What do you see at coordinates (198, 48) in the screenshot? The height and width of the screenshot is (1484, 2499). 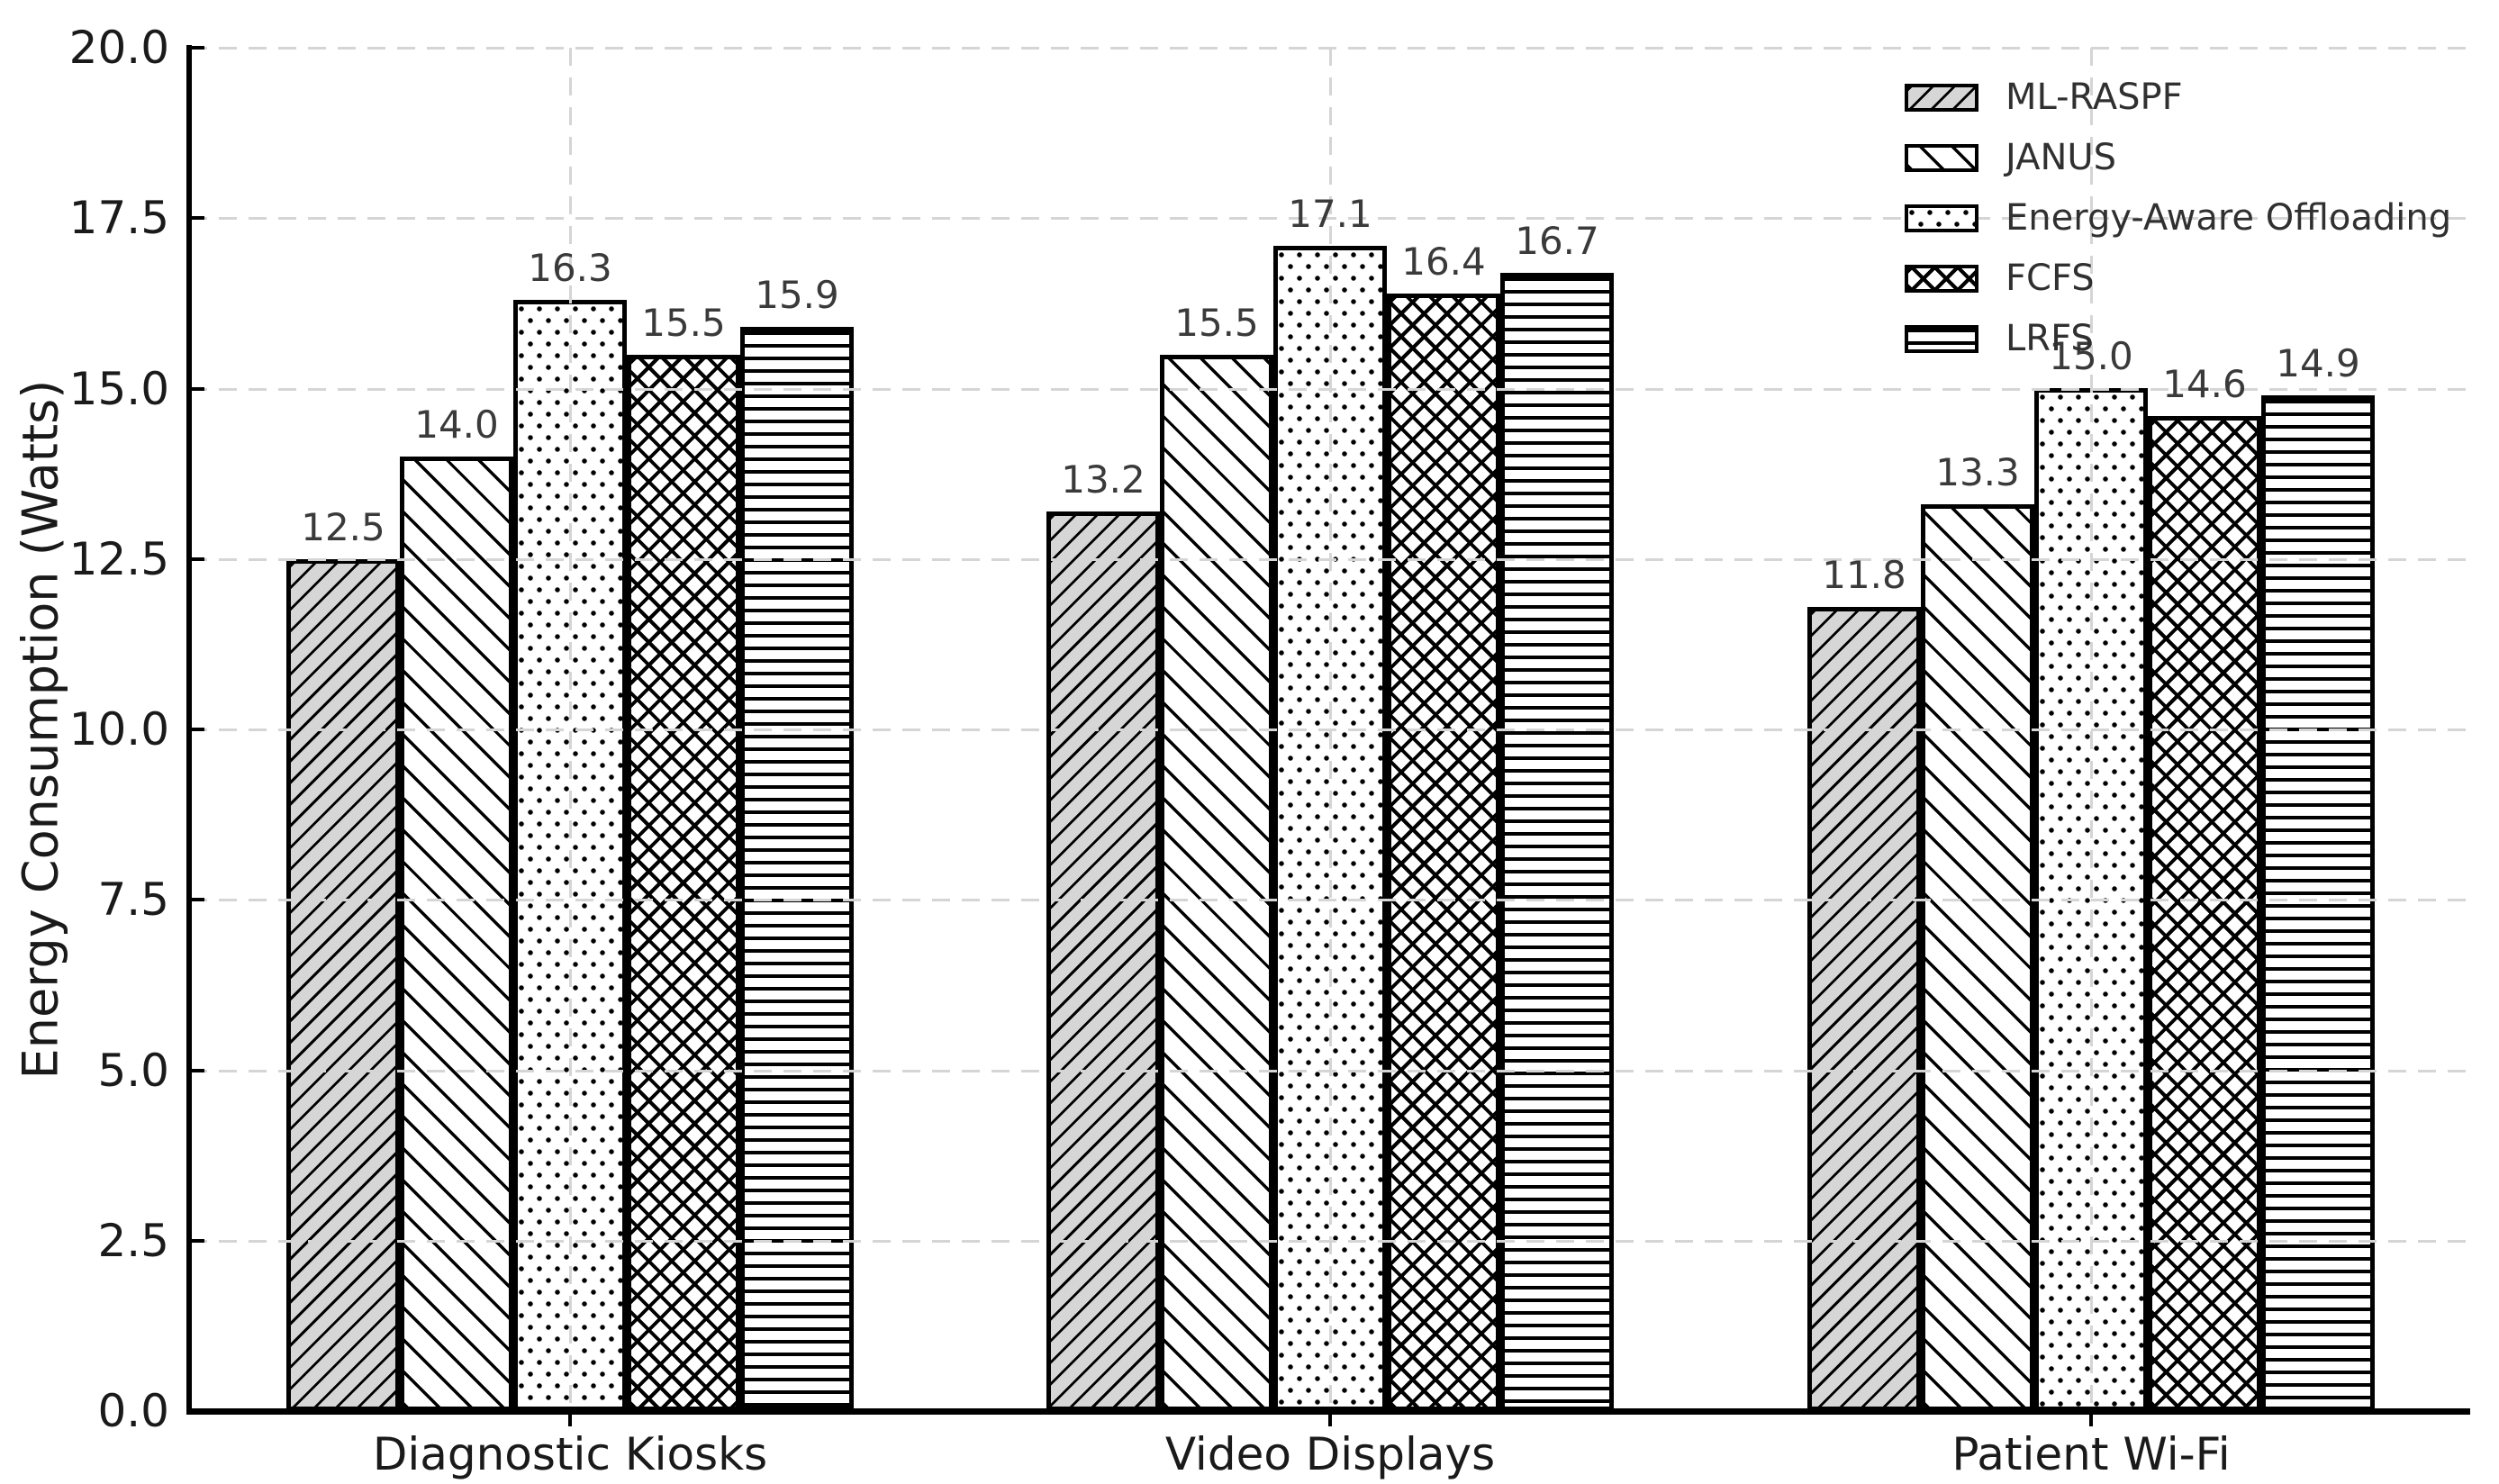 I see `y-tick-20.0` at bounding box center [198, 48].